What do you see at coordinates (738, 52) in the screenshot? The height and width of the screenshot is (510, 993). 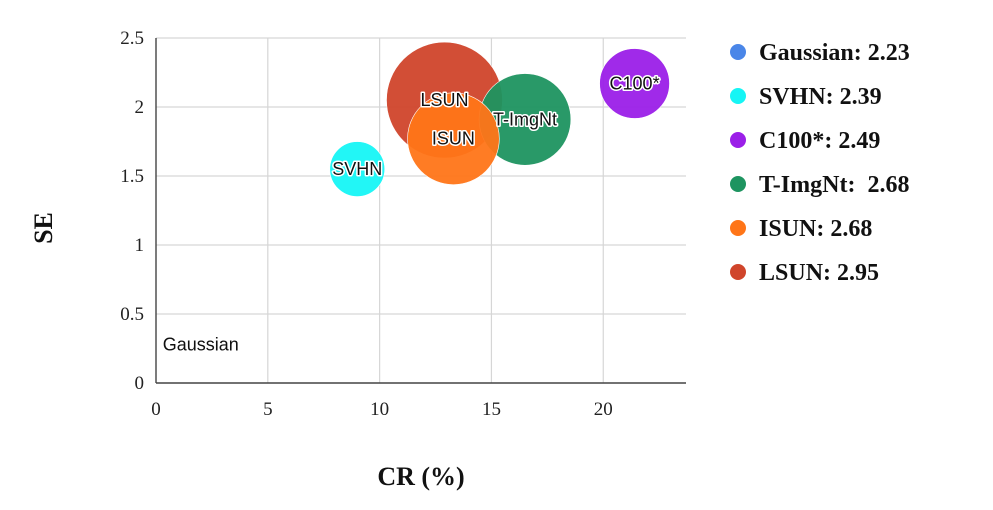 I see `legend-marker-gaussian` at bounding box center [738, 52].